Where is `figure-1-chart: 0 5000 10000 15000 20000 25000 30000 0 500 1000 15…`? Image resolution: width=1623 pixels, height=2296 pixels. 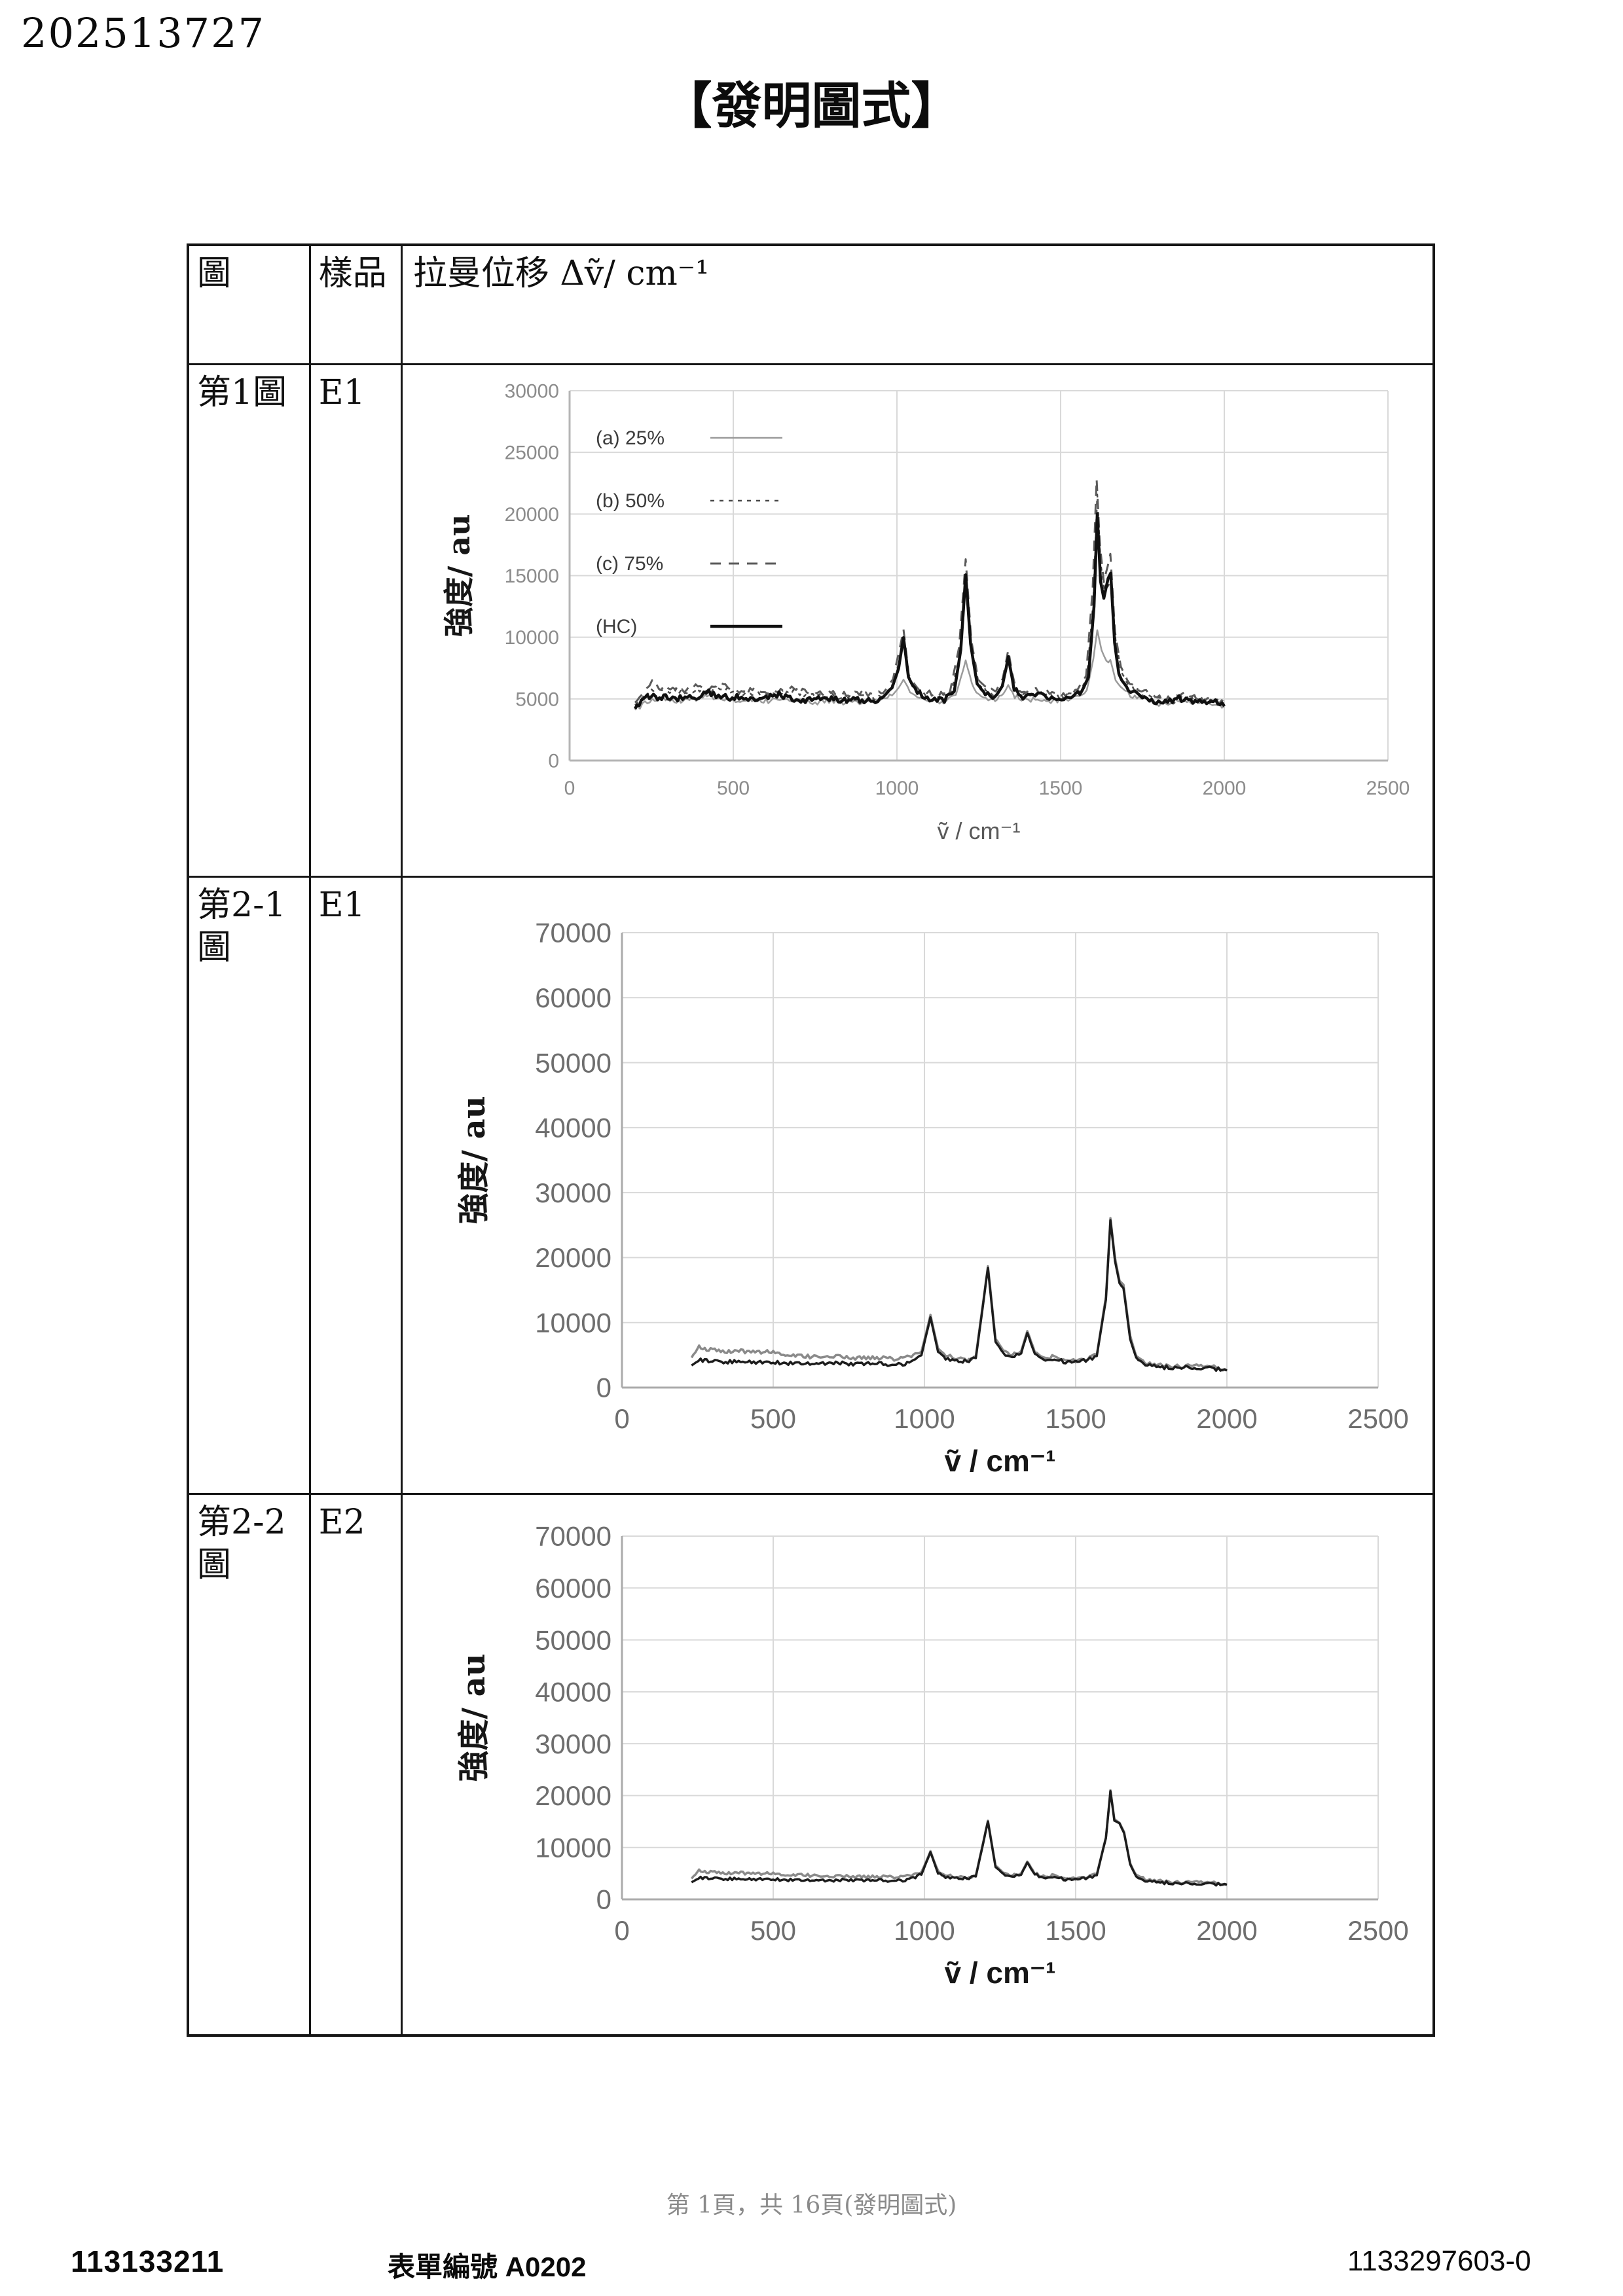
figure-1-chart: 0 5000 10000 15000 20000 25000 30000 0 500 1000 15… is located at coordinates (923, 624).